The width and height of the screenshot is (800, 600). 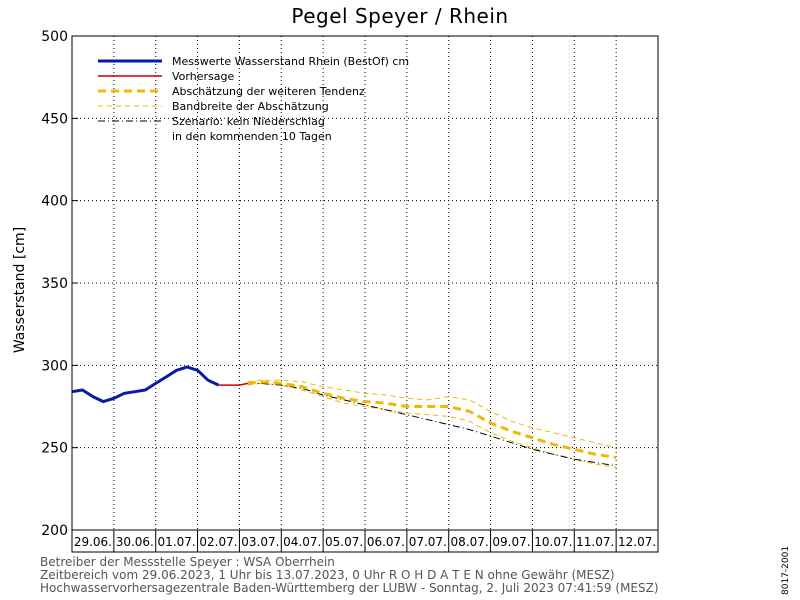 I want to click on y-tick-label: 450, so click(x=54, y=119).